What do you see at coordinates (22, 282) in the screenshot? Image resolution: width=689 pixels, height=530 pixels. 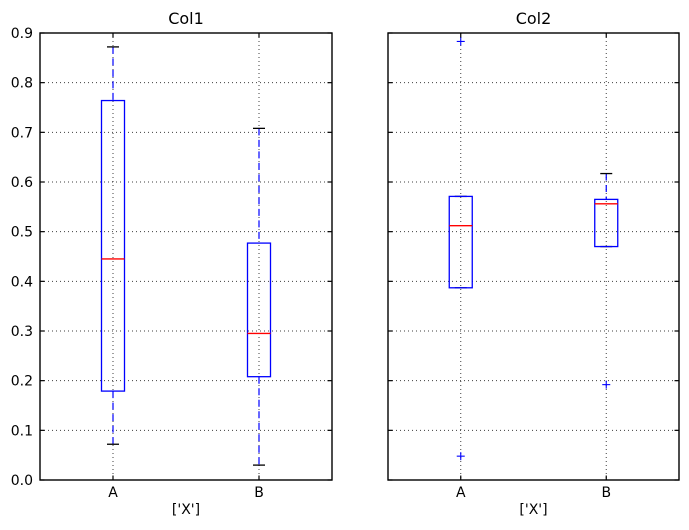 I see `ytick-label: 0.4` at bounding box center [22, 282].